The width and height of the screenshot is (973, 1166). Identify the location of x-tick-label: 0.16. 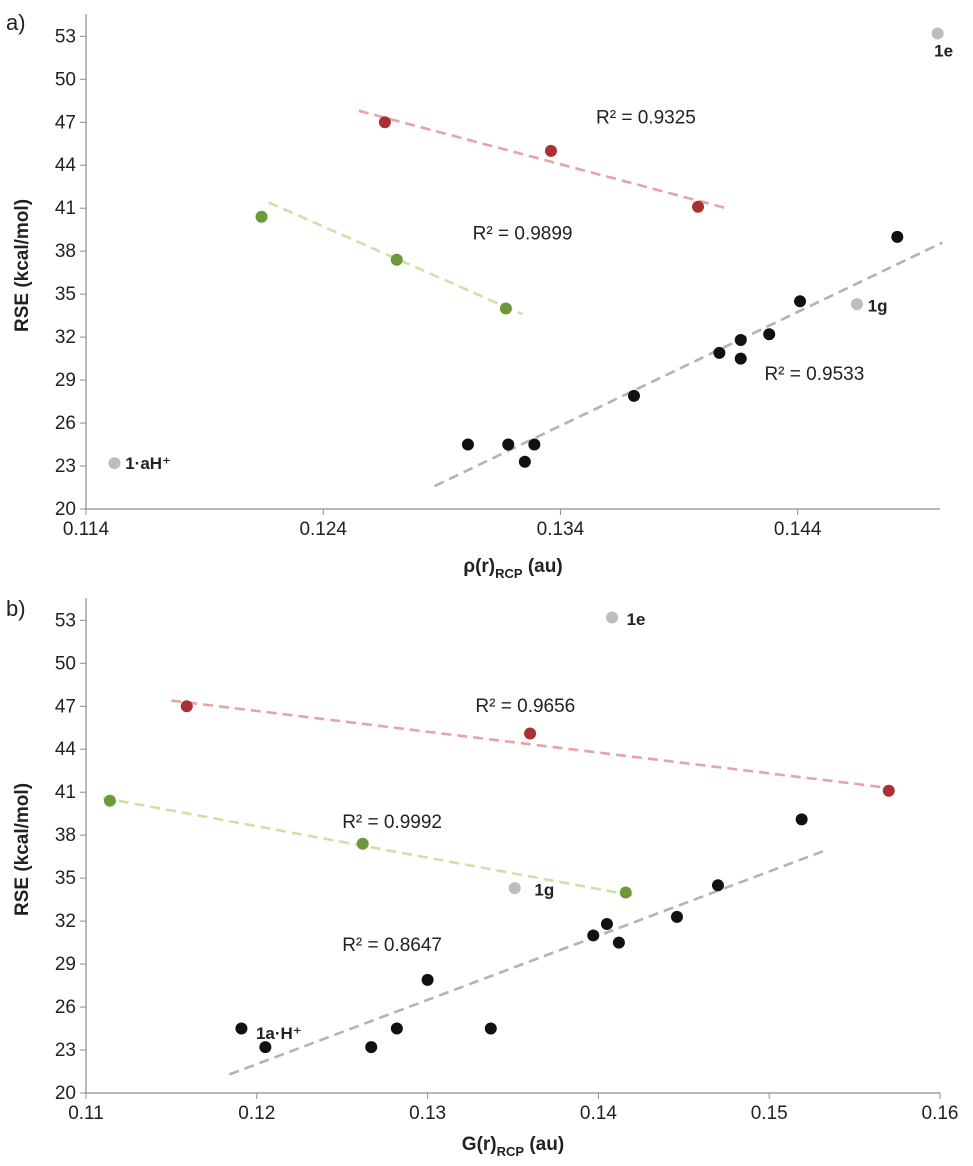
(940, 1113).